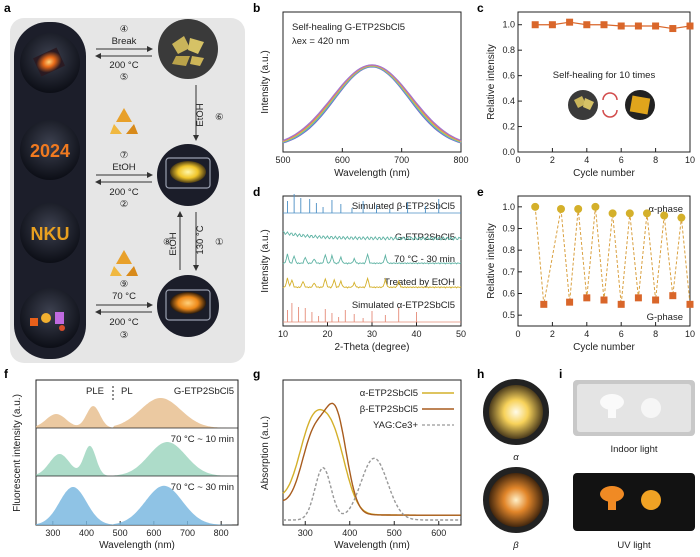 This screenshot has width=700, height=557. I want to click on chart-c-x-tick-label: 0, so click(517, 160).